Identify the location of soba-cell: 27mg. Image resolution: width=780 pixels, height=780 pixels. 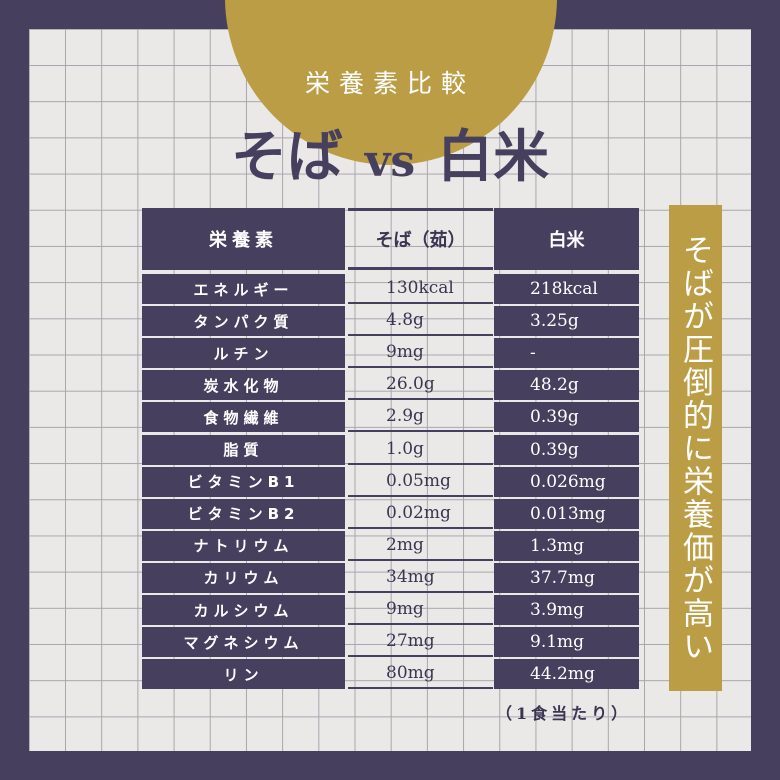
(420, 642).